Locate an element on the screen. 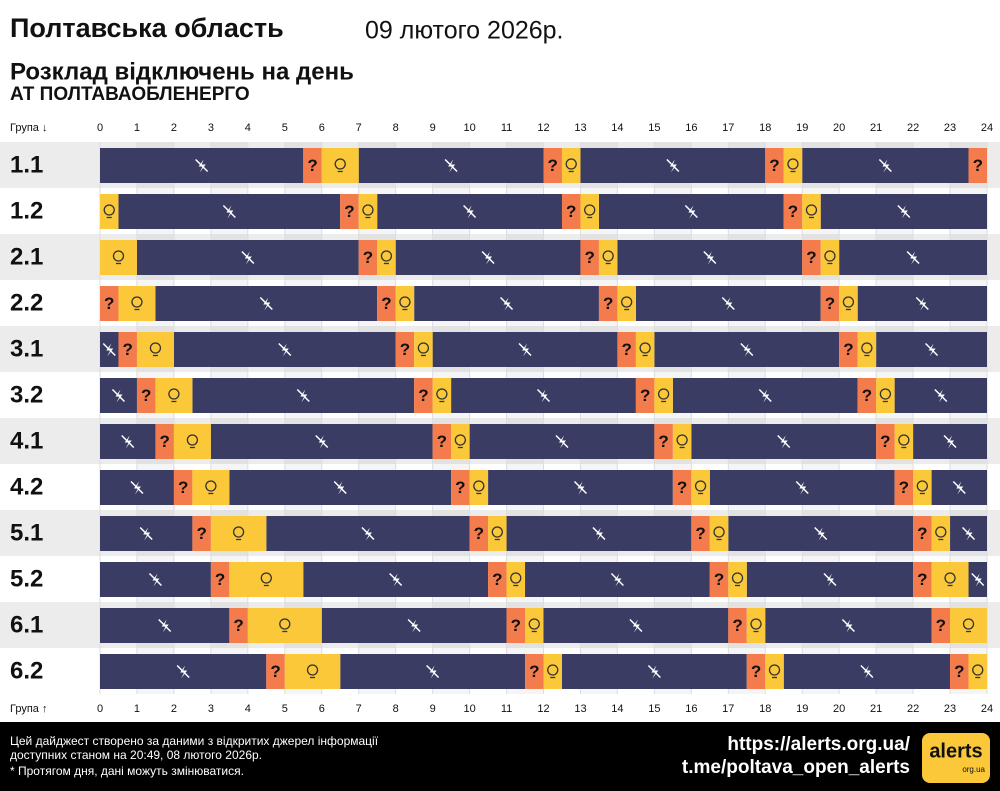  x-tick-label: 15 is located at coordinates (654, 709).